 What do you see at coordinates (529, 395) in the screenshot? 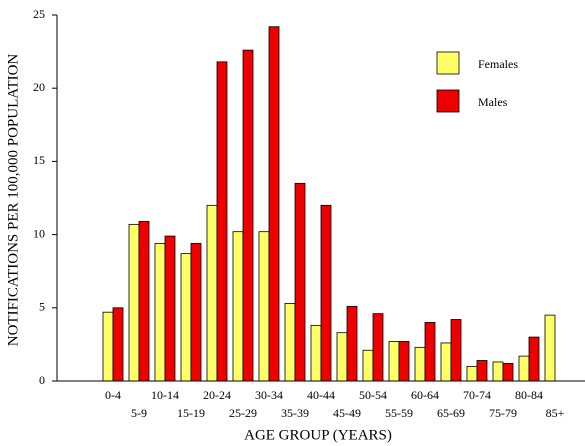
I see `x-tick-label: 80-84` at bounding box center [529, 395].